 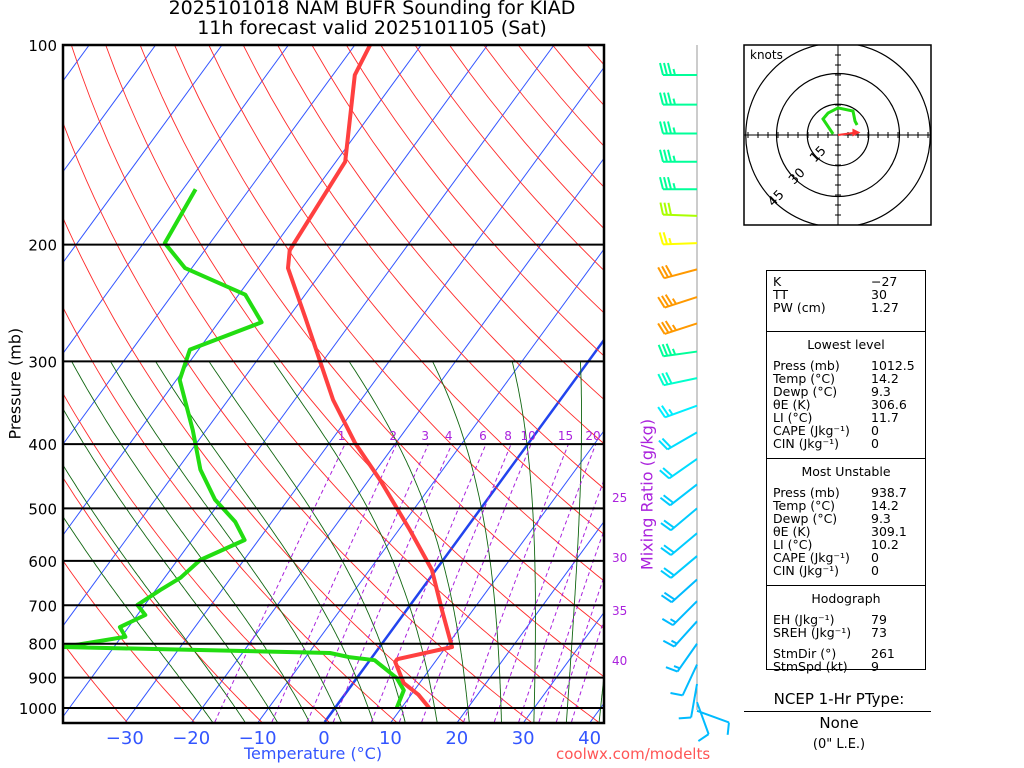 What do you see at coordinates (889, 404) in the screenshot?
I see `stat-value: 306.6` at bounding box center [889, 404].